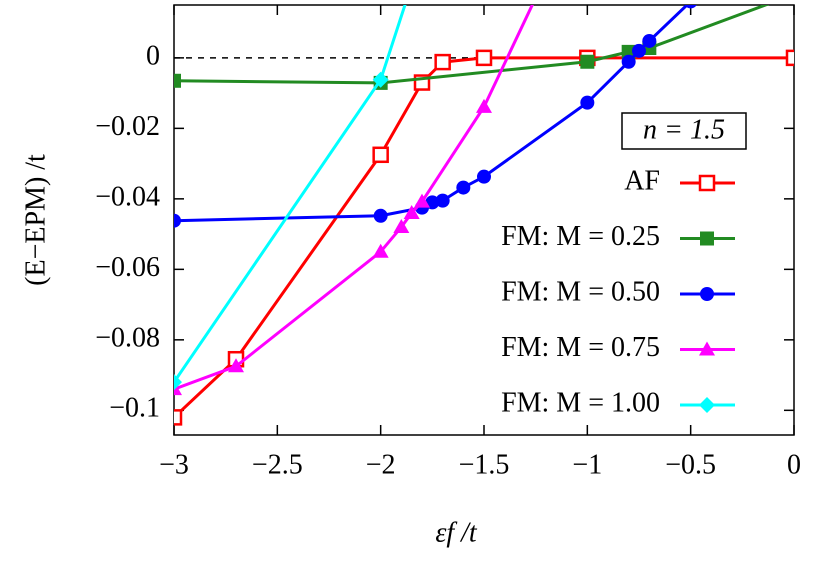  Describe the element at coordinates (127, 196) in the screenshot. I see `y-tick-label: −0.04` at that location.